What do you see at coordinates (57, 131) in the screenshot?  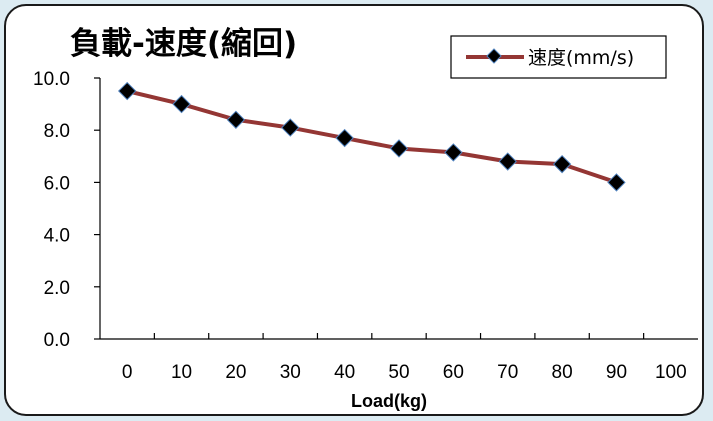 I see `y-tick-label-4: 8.0` at bounding box center [57, 131].